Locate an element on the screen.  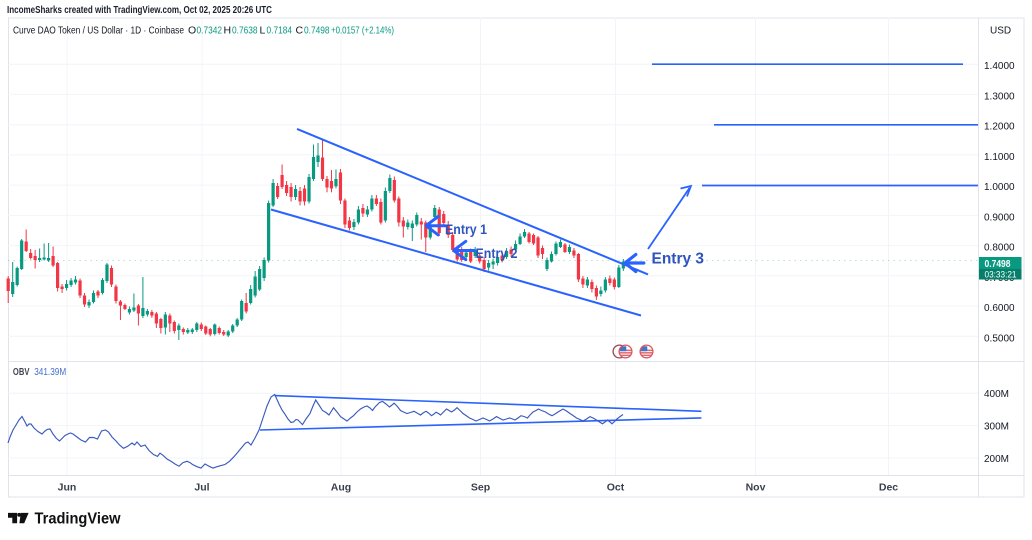
svg-text: 1.4000 is located at coordinates (999, 66).